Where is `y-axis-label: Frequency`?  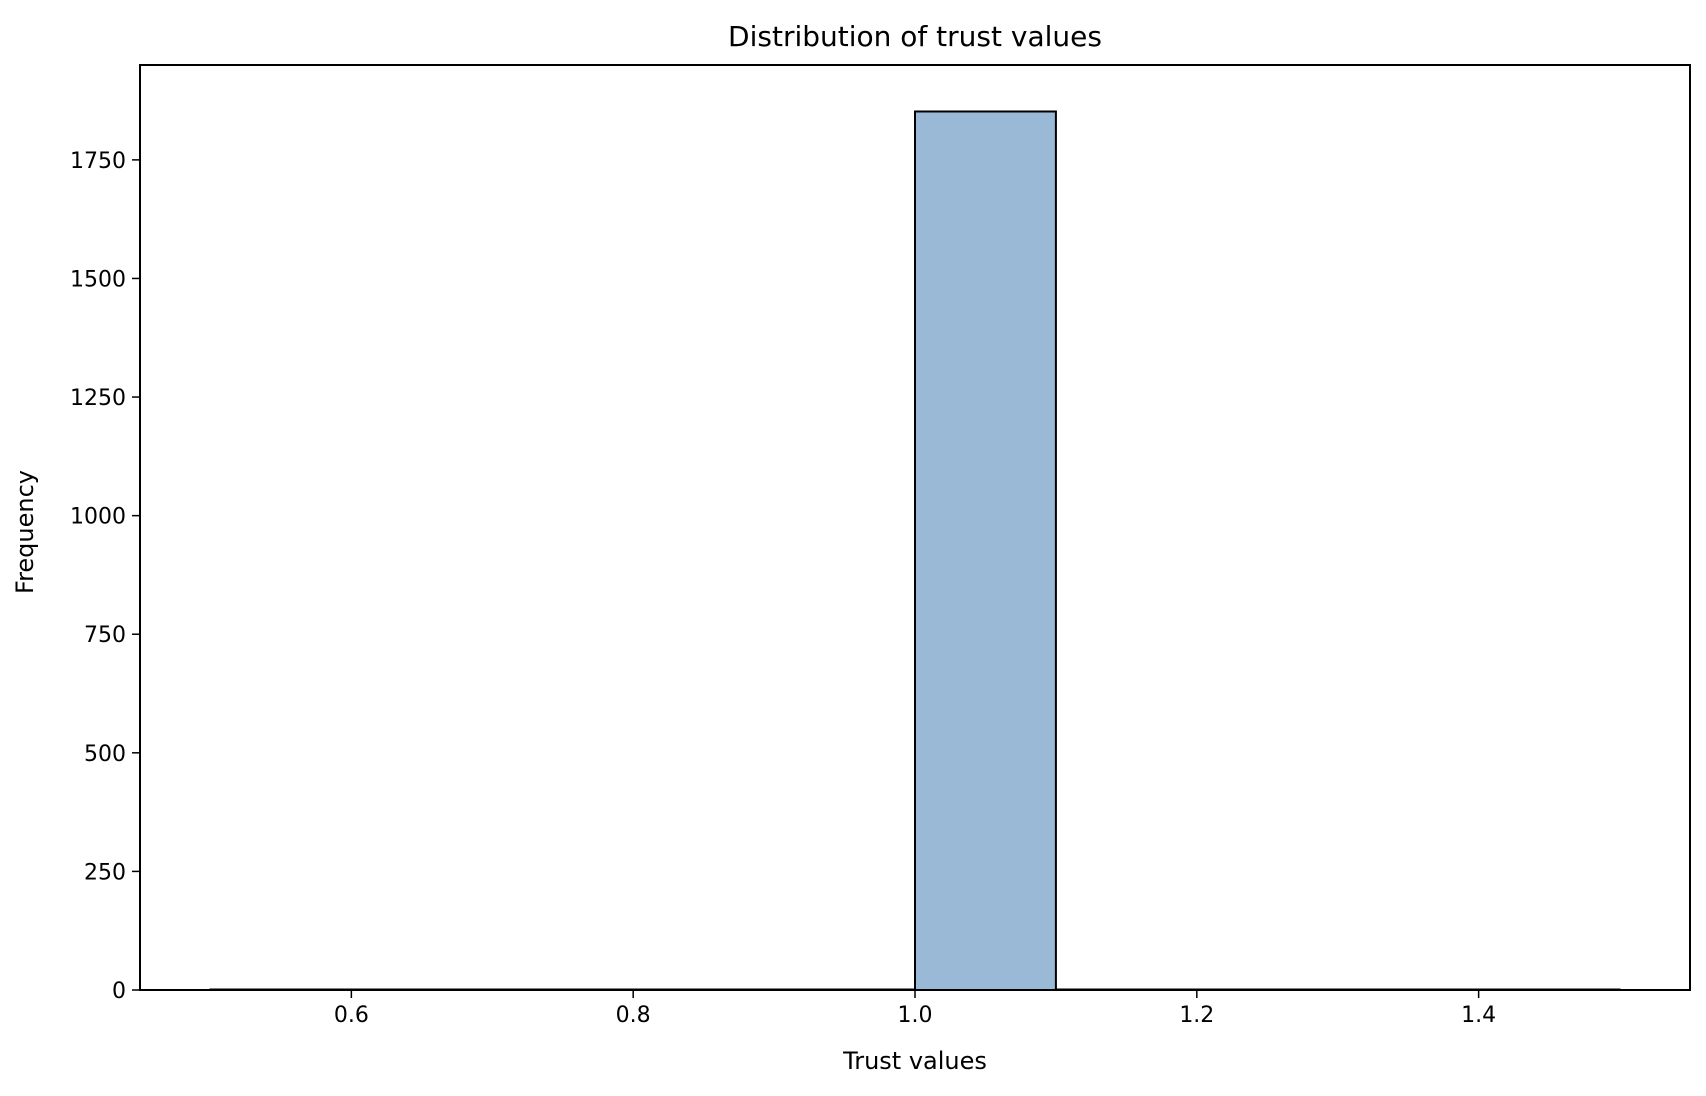
y-axis-label: Frequency is located at coordinates (25, 532).